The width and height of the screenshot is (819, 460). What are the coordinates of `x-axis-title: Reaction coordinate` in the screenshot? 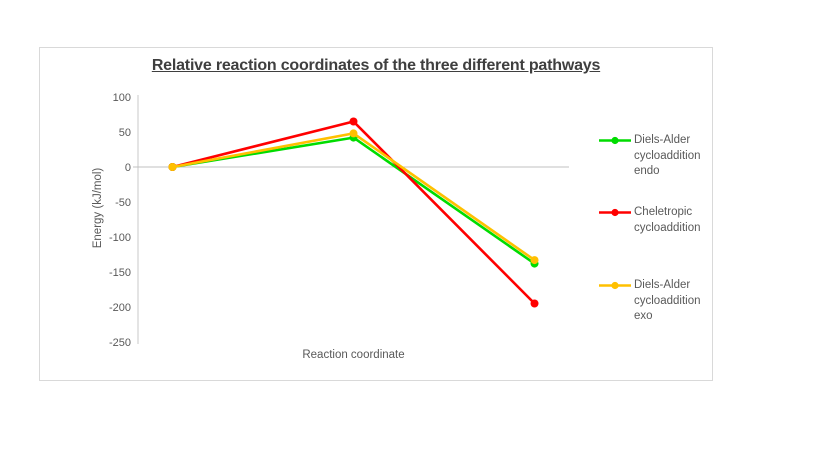 It's located at (353, 355).